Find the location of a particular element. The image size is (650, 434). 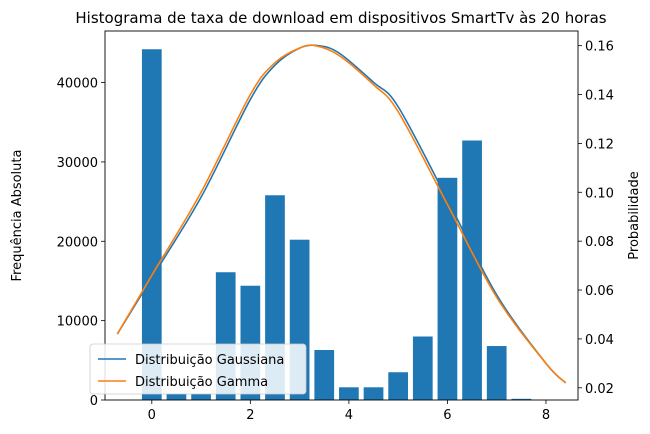

y-tick-label: 10000 is located at coordinates (77, 322).